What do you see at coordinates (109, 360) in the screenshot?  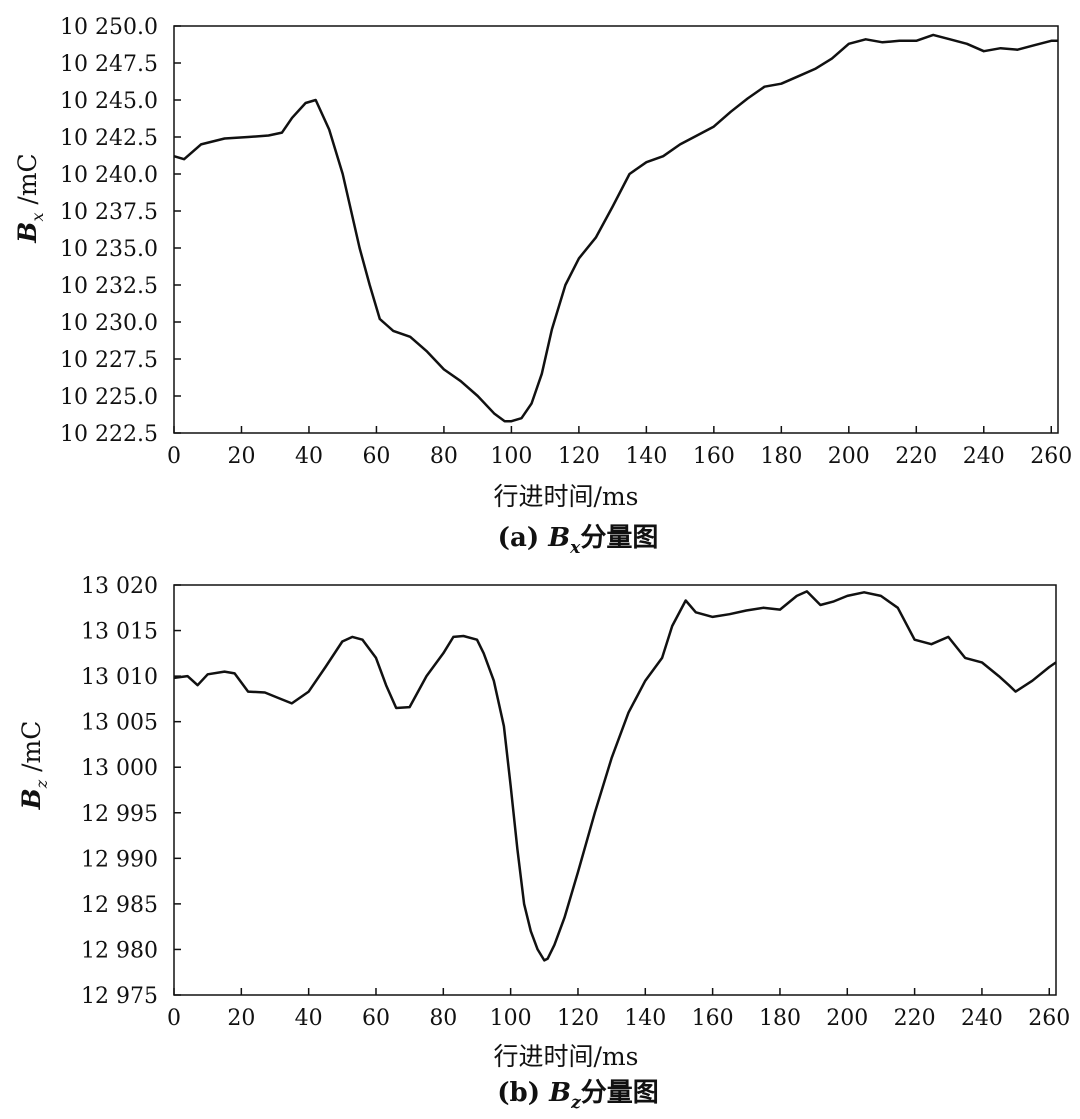 I see `y-tick-label: 10 227.5` at bounding box center [109, 360].